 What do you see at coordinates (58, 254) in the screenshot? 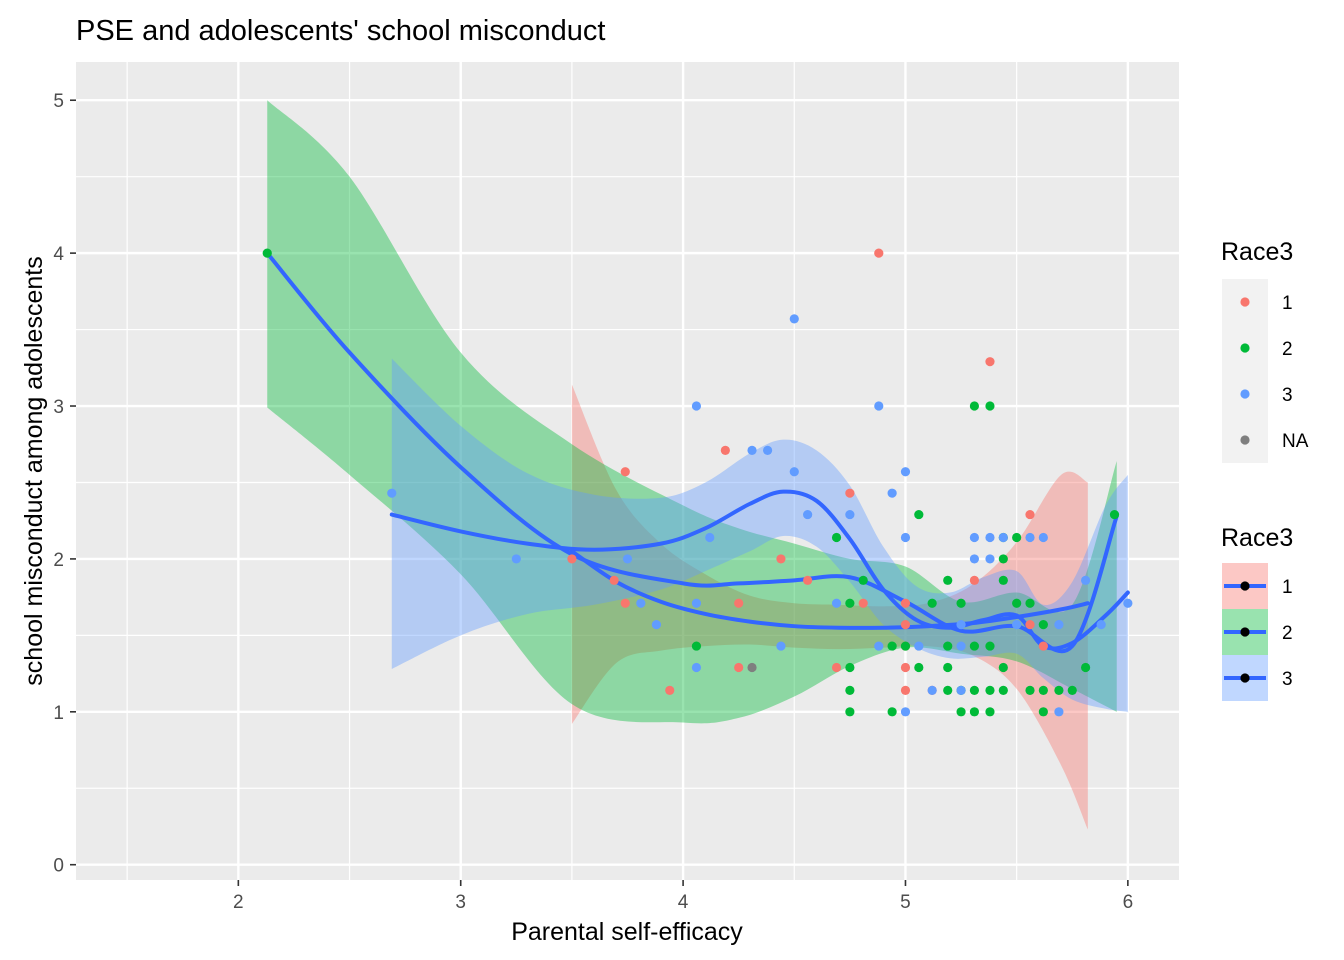
I see `y-tick-label: 4` at bounding box center [58, 254].